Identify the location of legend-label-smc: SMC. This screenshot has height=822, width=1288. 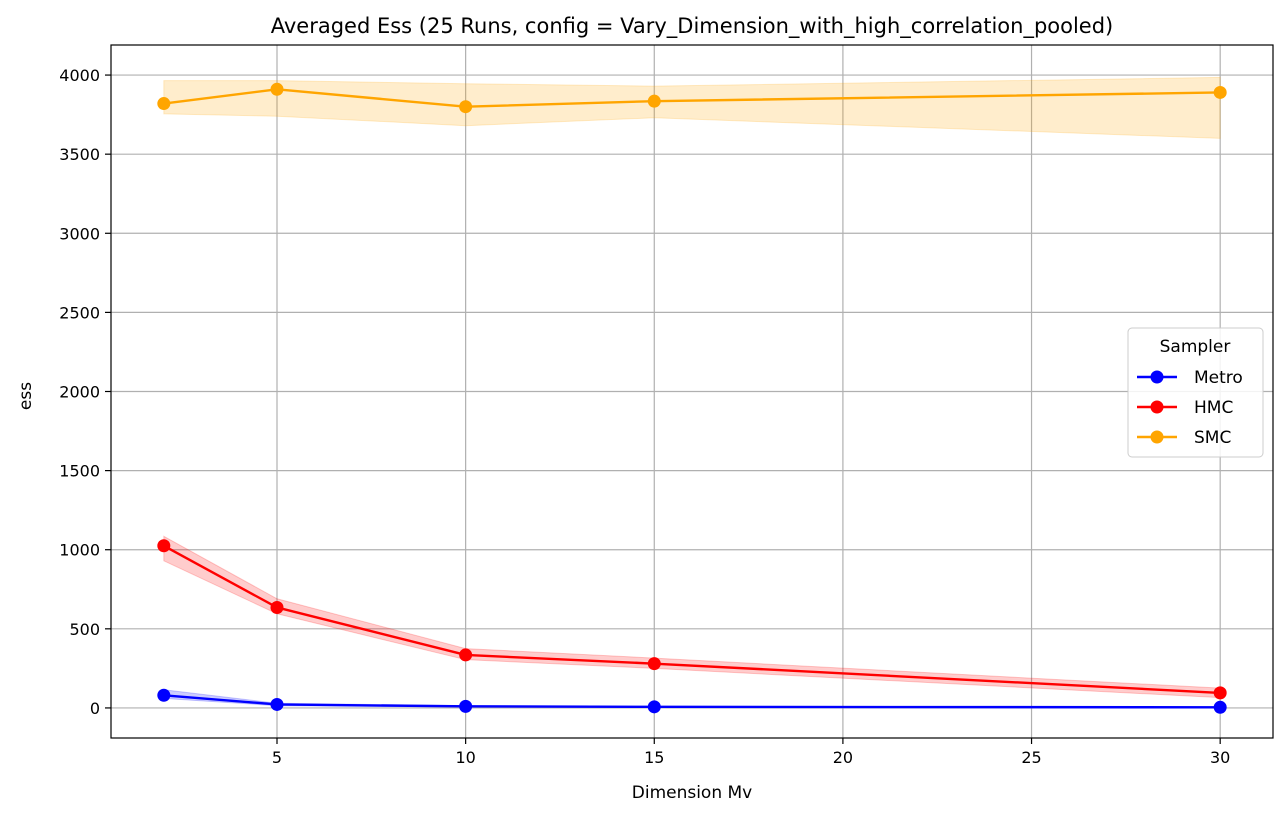
(1212, 438).